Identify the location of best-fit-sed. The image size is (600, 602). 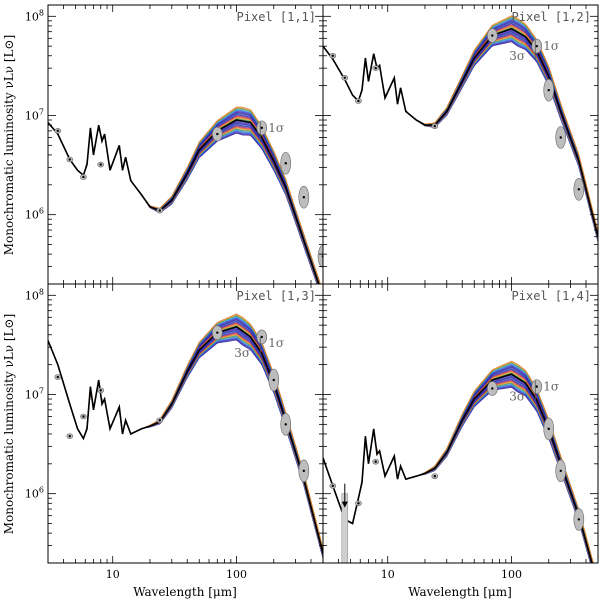
(184, 201).